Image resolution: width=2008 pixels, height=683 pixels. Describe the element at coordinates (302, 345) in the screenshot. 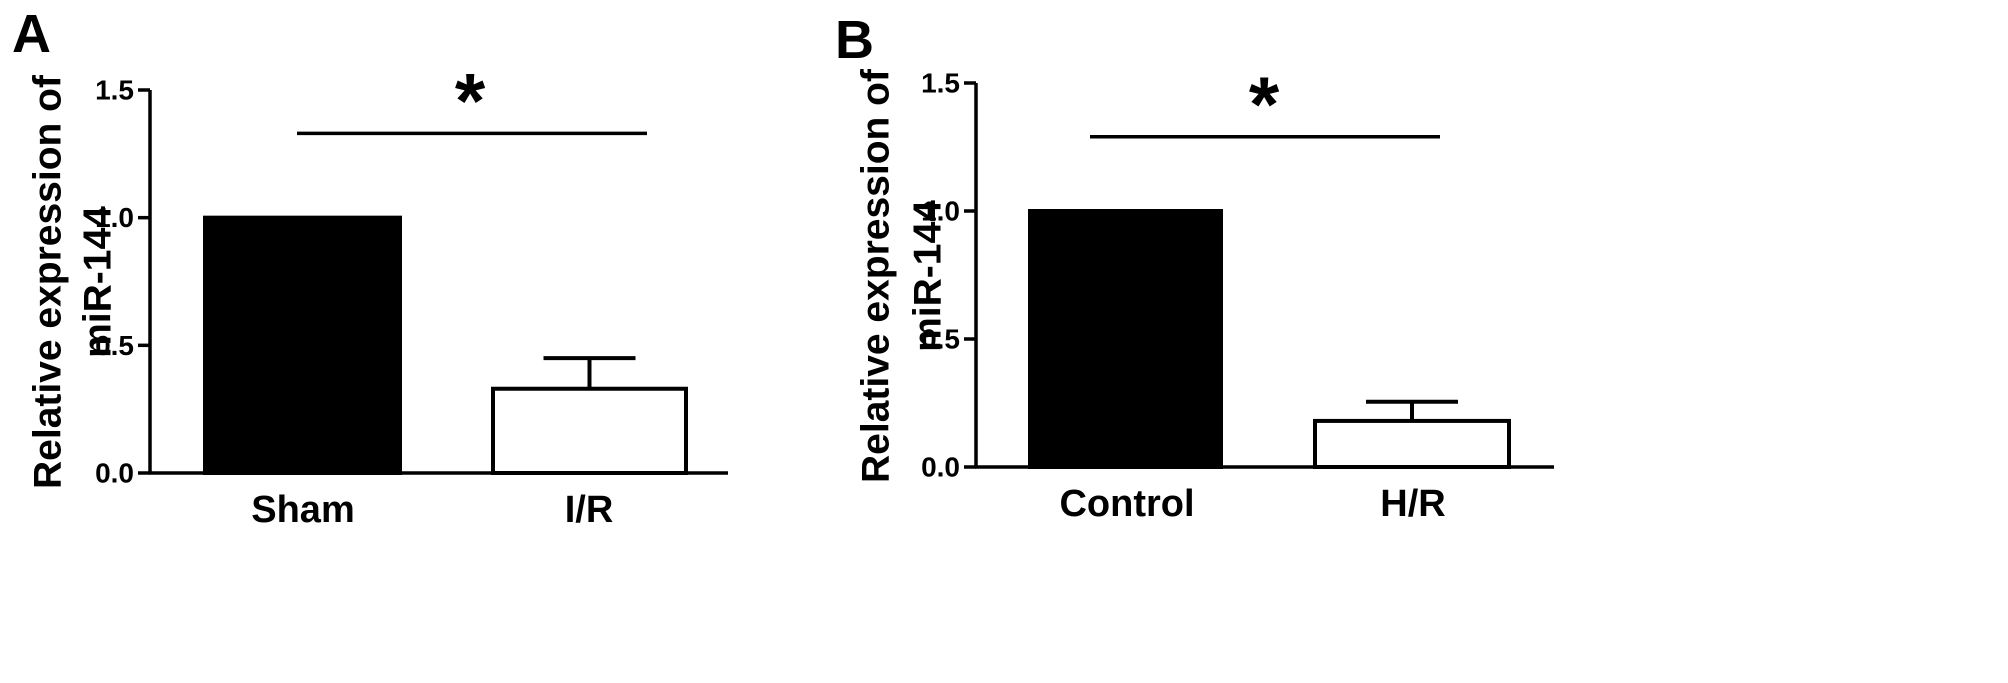

I see `bar-sham` at that location.